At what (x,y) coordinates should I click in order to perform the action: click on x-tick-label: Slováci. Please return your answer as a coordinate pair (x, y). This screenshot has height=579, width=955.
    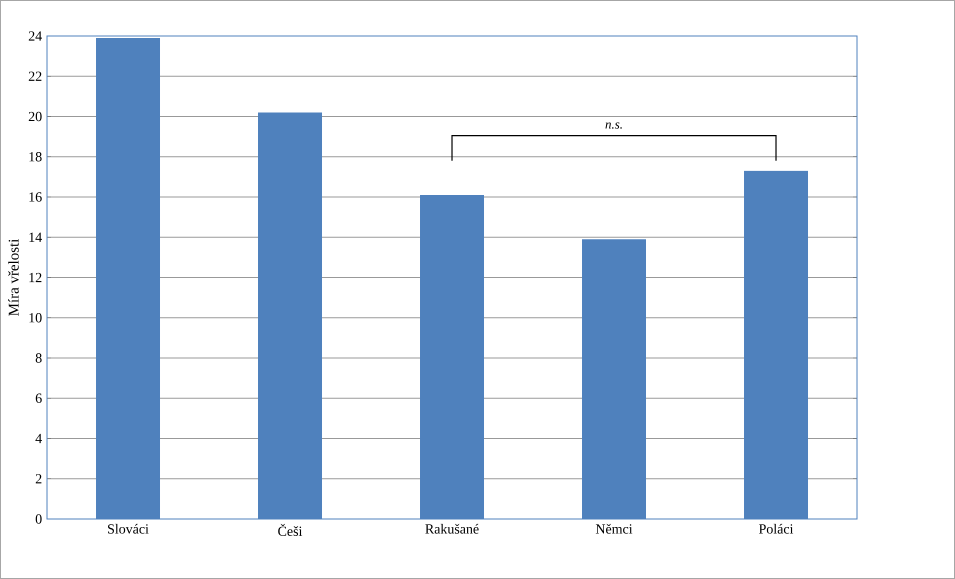
    Looking at the image, I should click on (128, 529).